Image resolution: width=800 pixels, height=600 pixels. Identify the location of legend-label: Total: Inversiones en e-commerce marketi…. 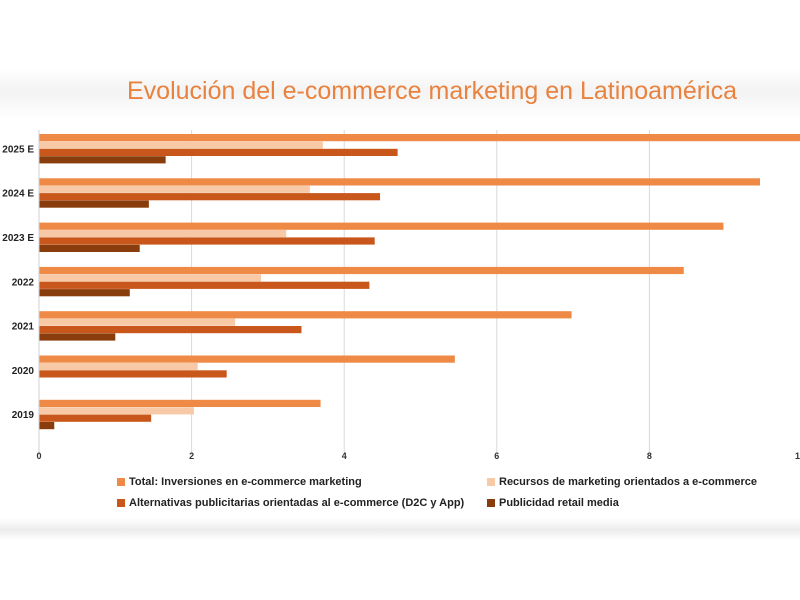
(245, 482).